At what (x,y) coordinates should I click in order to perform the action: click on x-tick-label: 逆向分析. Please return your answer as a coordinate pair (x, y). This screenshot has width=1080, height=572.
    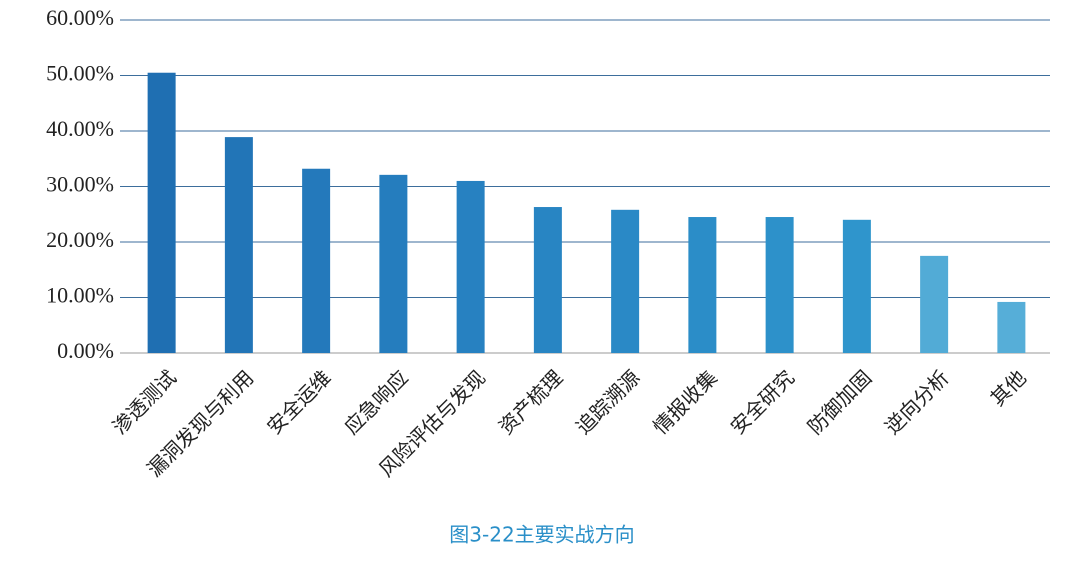
    Looking at the image, I should click on (917, 402).